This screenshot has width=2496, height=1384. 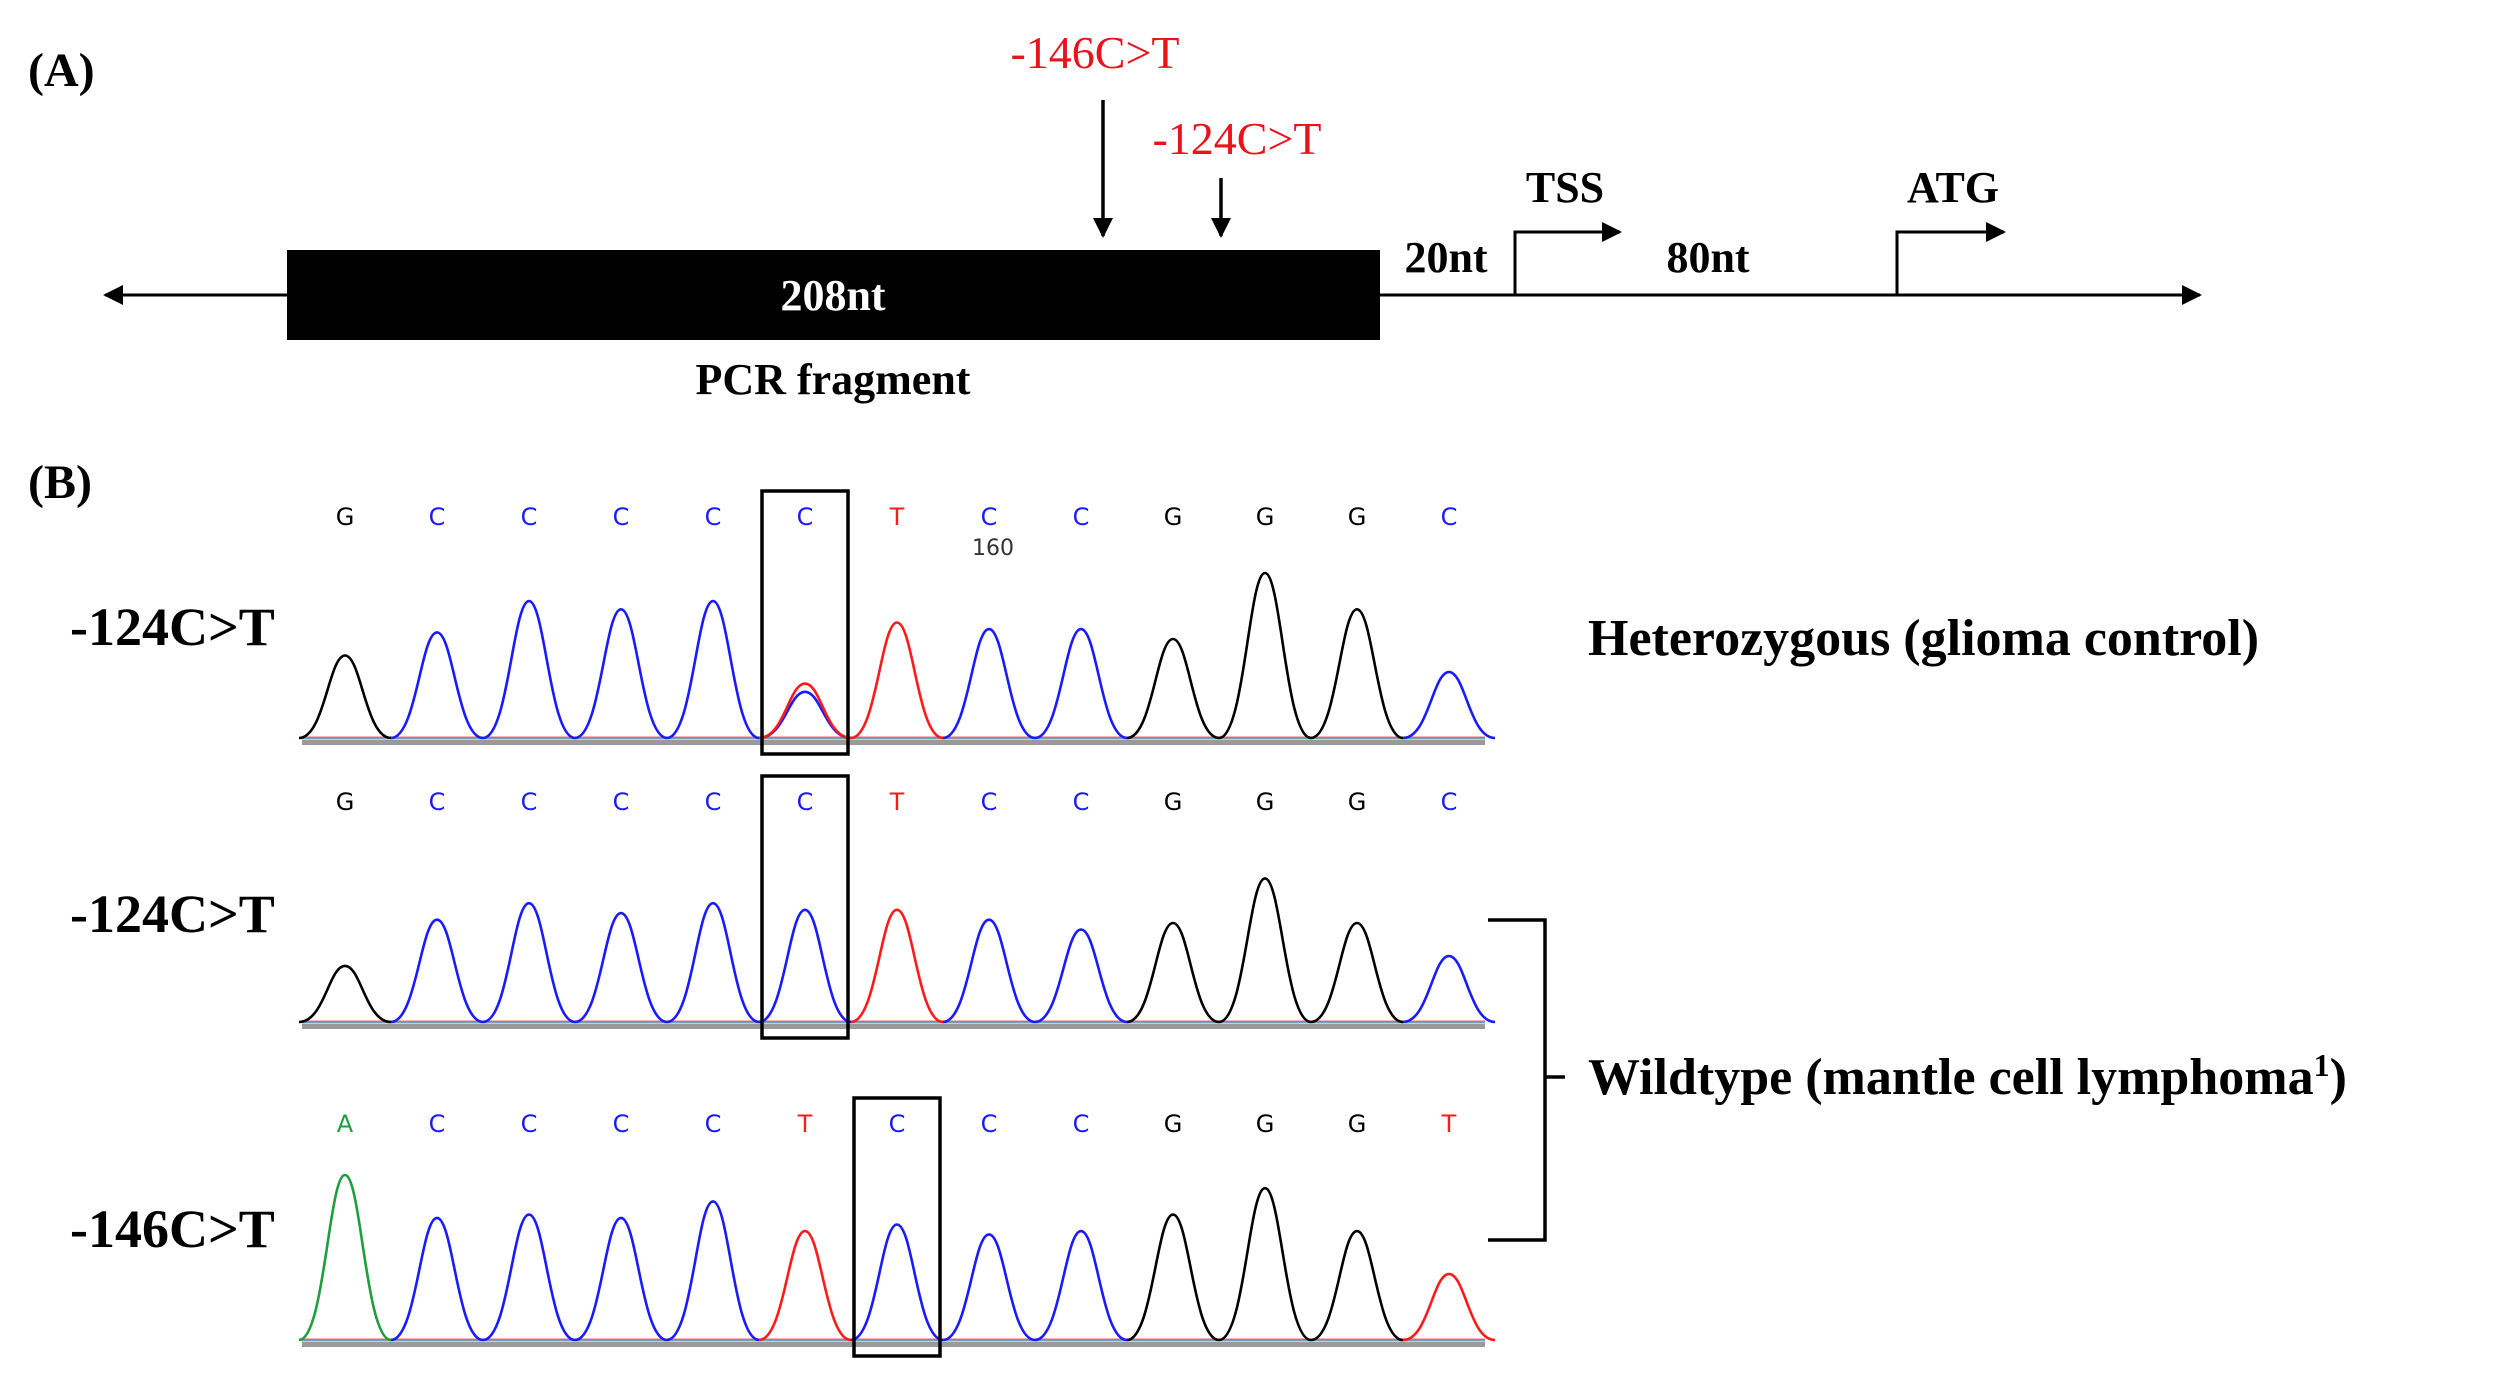 What do you see at coordinates (60, 482) in the screenshot?
I see `panel-b-label: (B)` at bounding box center [60, 482].